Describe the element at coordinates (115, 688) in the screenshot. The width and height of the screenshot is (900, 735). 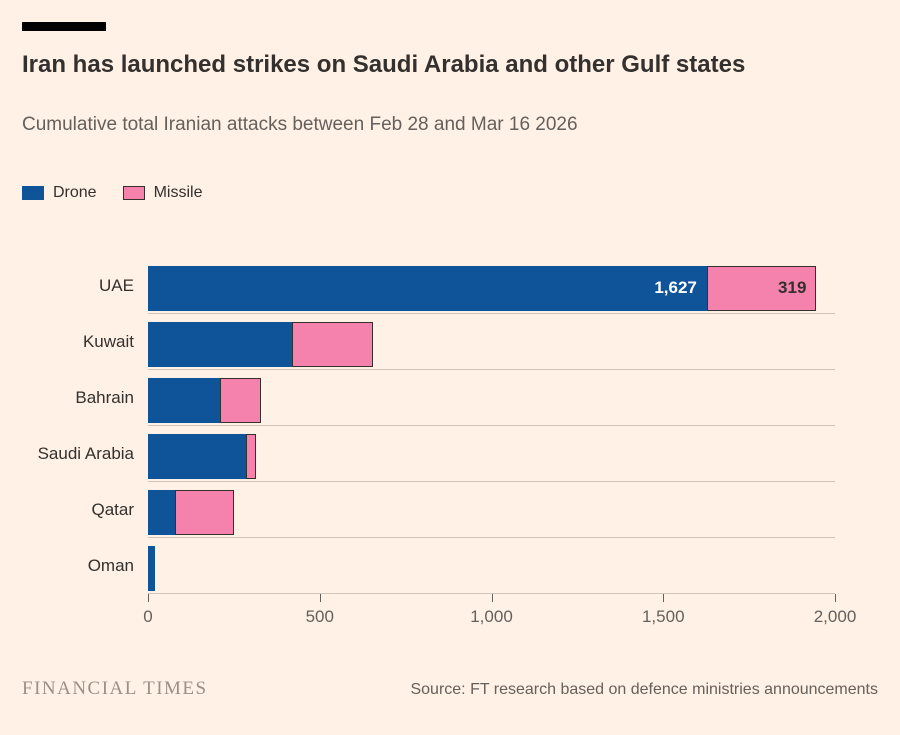
I see `ft-logo-text: FINANCIAL TIMES` at that location.